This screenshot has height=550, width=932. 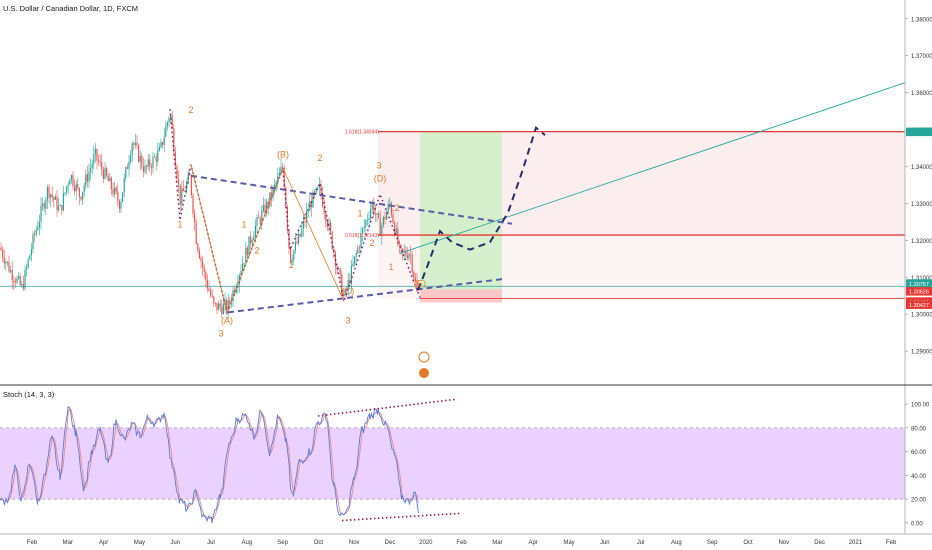 I want to click on projected-path, so click(x=481, y=208).